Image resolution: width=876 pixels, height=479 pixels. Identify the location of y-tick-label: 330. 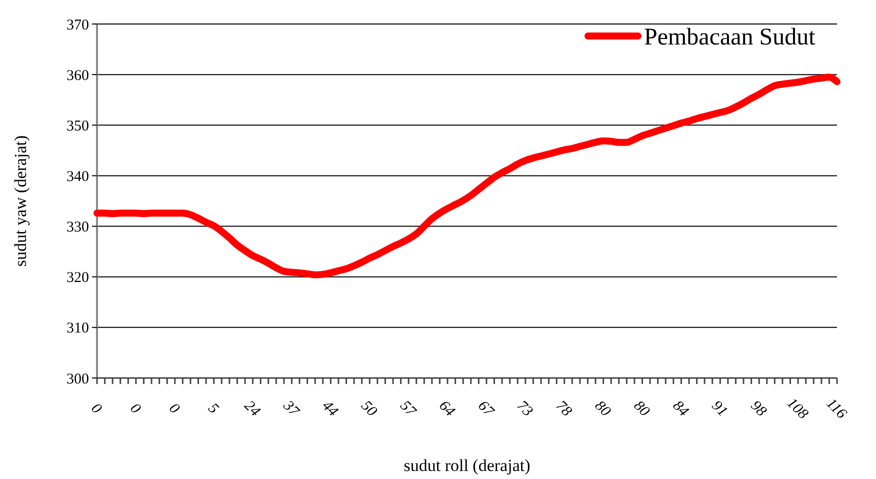
(77, 228).